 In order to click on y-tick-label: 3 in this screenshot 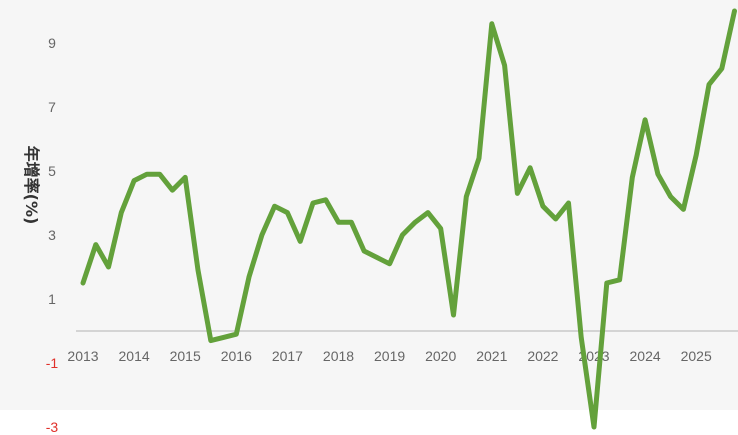, I will do `click(52, 235)`.